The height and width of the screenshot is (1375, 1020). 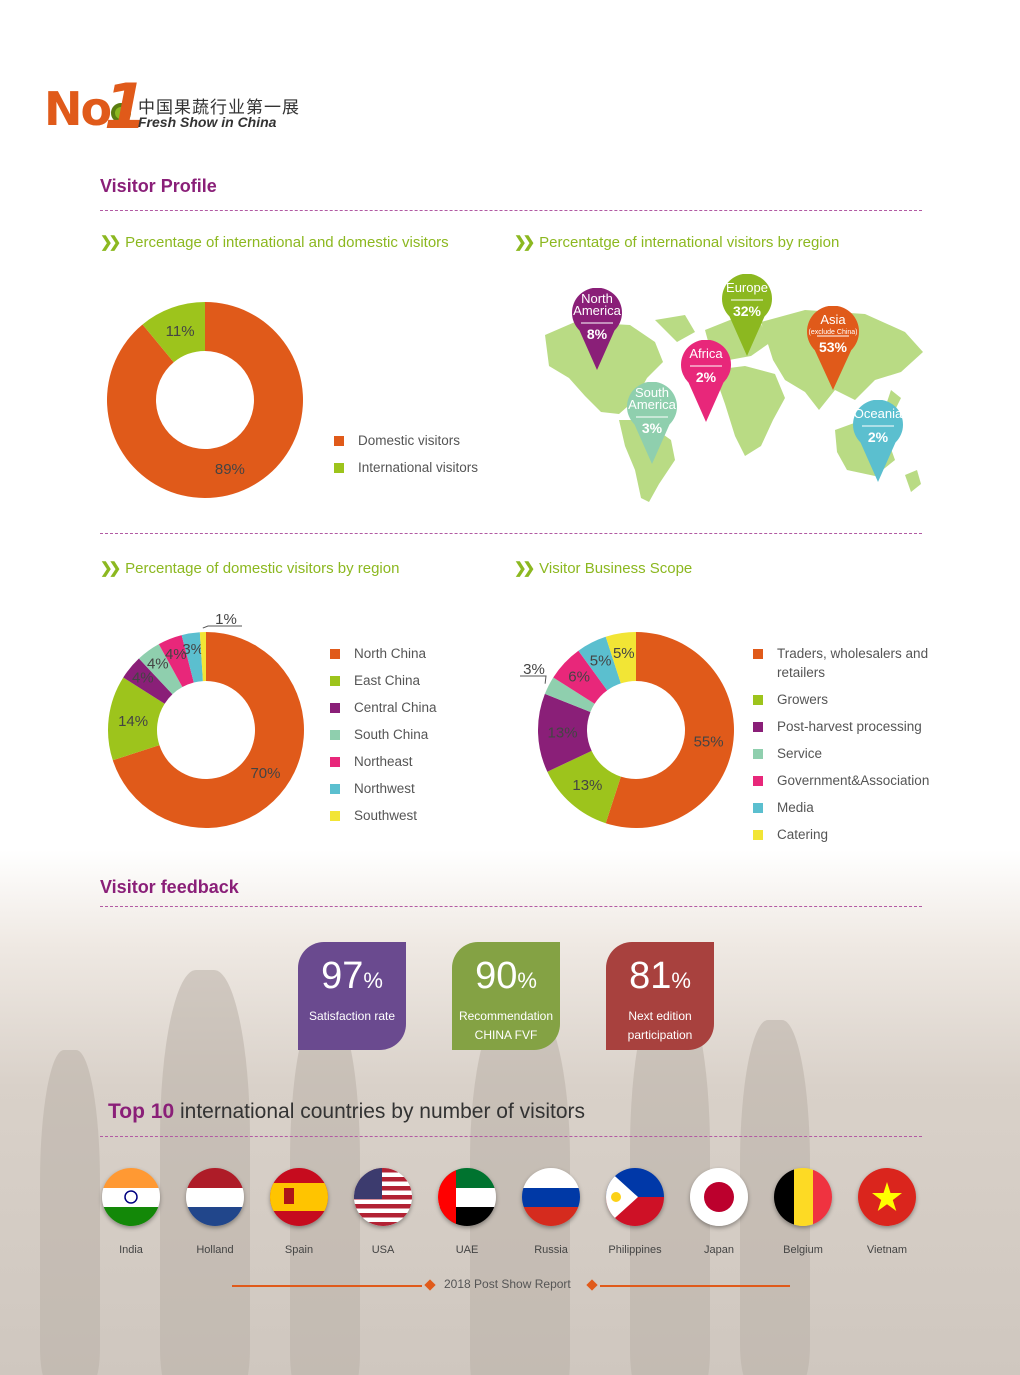 I want to click on spain-flag-icon, so click(x=299, y=1197).